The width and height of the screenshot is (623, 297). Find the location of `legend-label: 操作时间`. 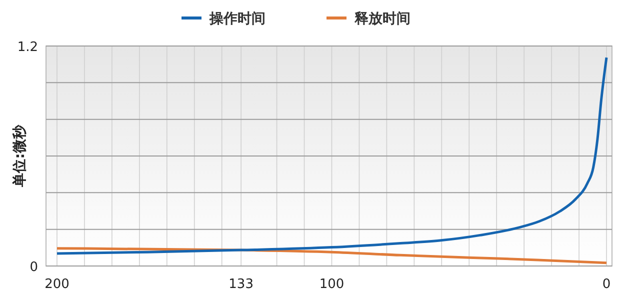

legend-label: 操作时间 is located at coordinates (237, 19).